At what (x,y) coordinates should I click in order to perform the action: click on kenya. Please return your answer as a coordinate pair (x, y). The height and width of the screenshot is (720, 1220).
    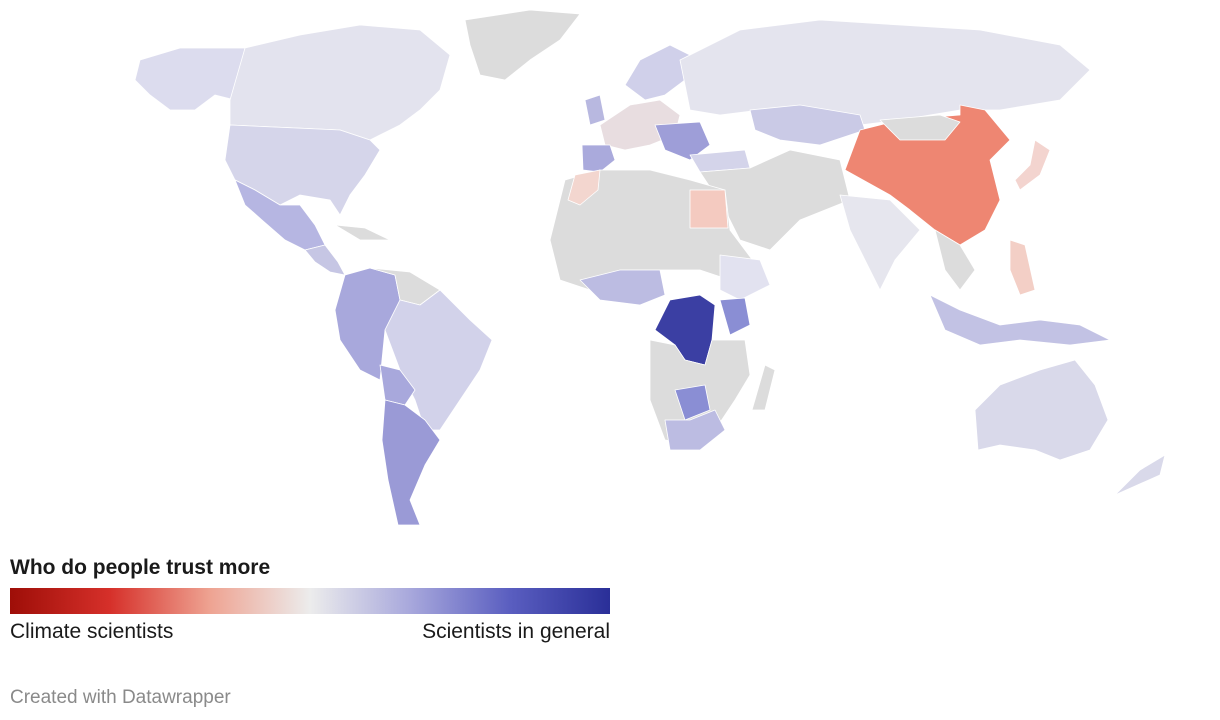
    Looking at the image, I should click on (735, 316).